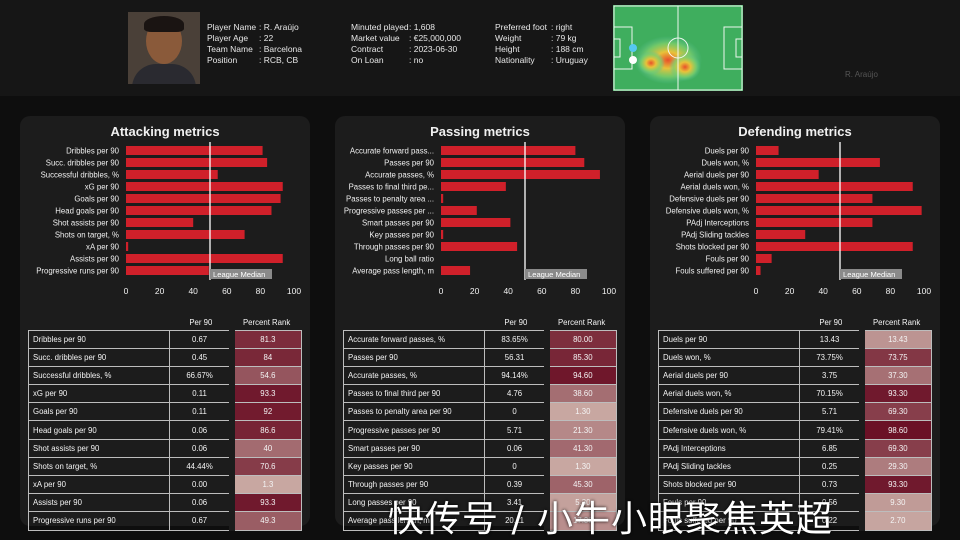 This screenshot has height=540, width=960. What do you see at coordinates (633, 48) in the screenshot?
I see `heatmap-marker-icon` at bounding box center [633, 48].